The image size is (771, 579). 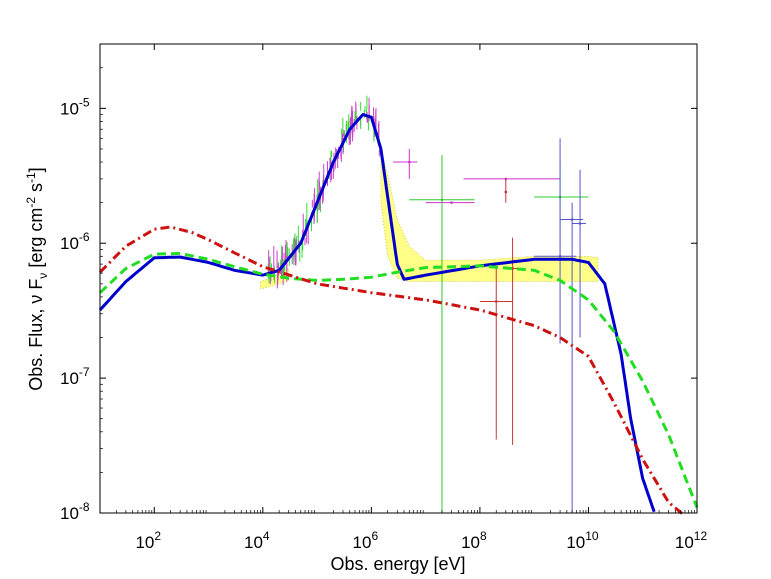 I want to click on y-axis-label: Obs. Flux, ν Fν [erg cm-2 s-1], so click(x=37, y=278).